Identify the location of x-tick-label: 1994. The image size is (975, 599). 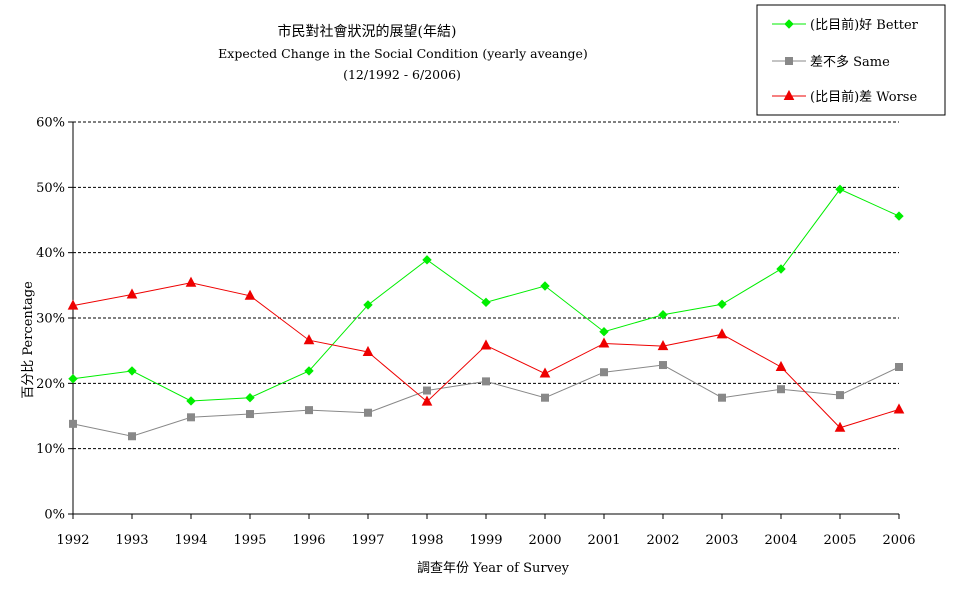
(190, 540).